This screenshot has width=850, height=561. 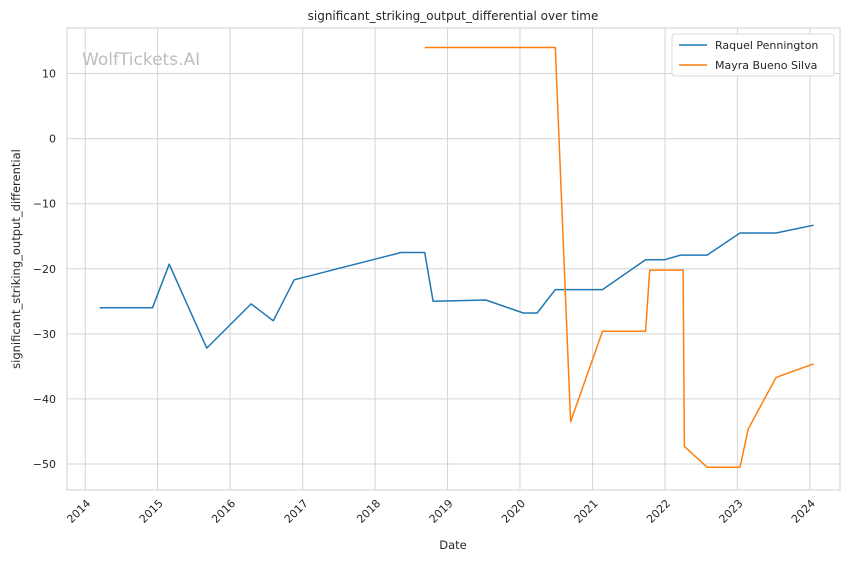 I want to click on legend: Raquel Pennington Mayra Bueno Silva, so click(x=753, y=55).